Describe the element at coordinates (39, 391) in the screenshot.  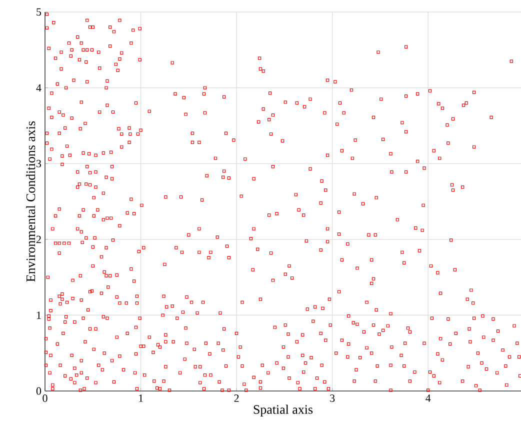
I see `y-tick-label: 0` at that location.